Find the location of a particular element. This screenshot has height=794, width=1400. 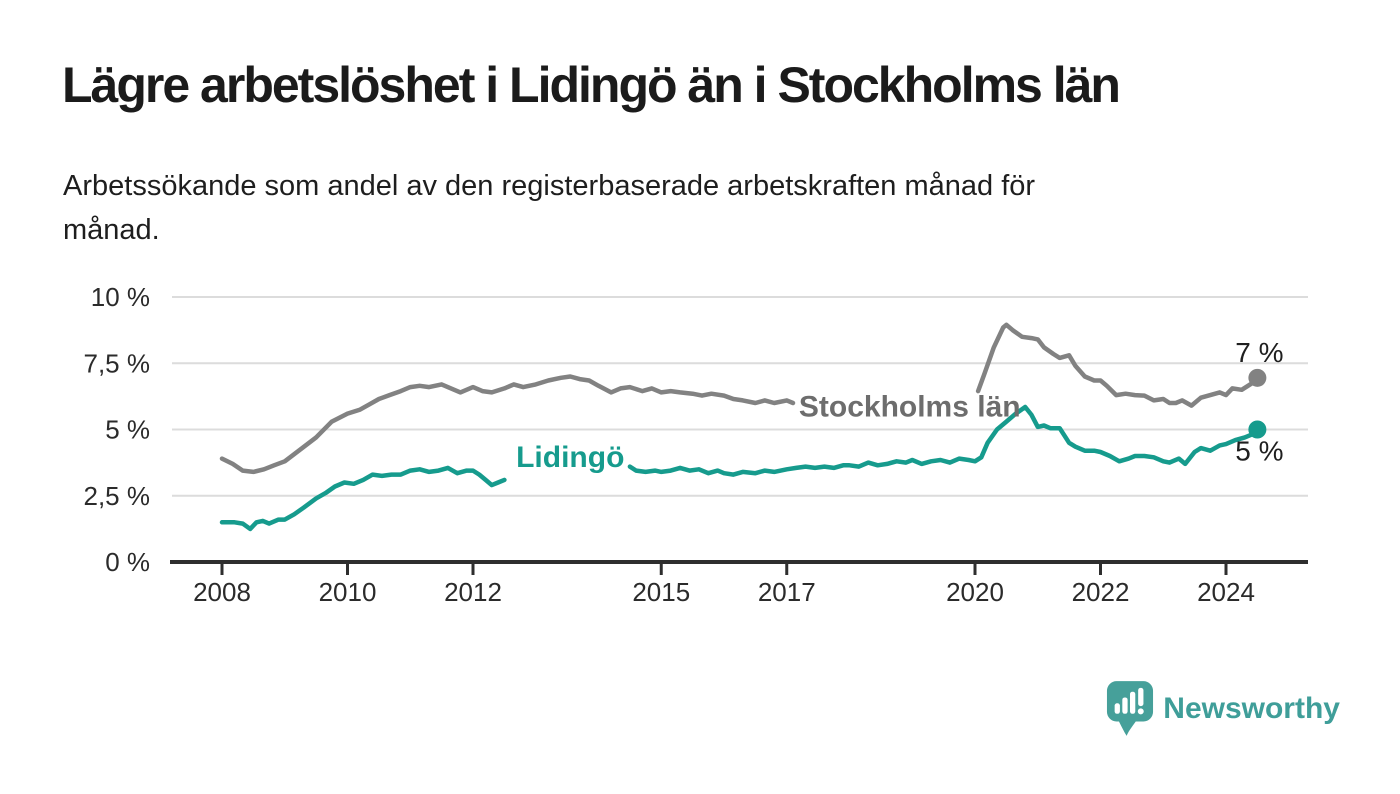

logo-bar-medium is located at coordinates (1125, 705).